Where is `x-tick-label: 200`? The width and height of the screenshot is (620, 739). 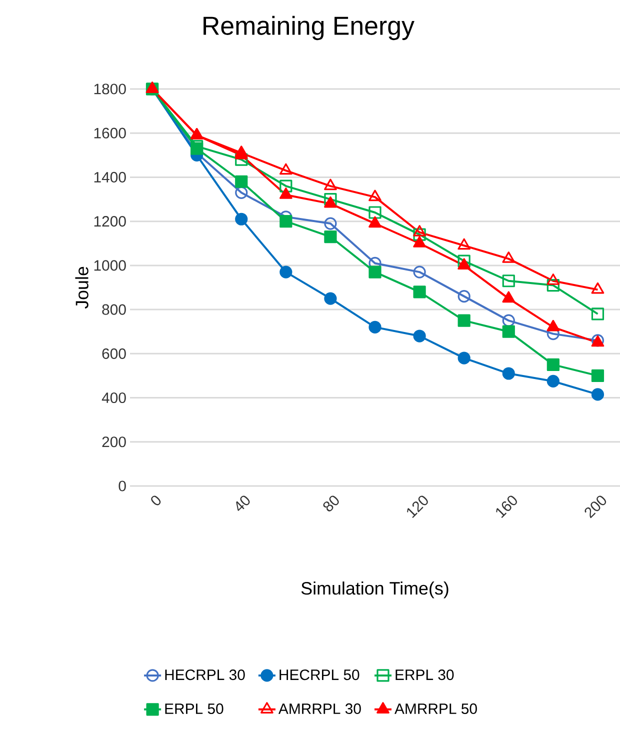 x-tick-label: 200 is located at coordinates (595, 507).